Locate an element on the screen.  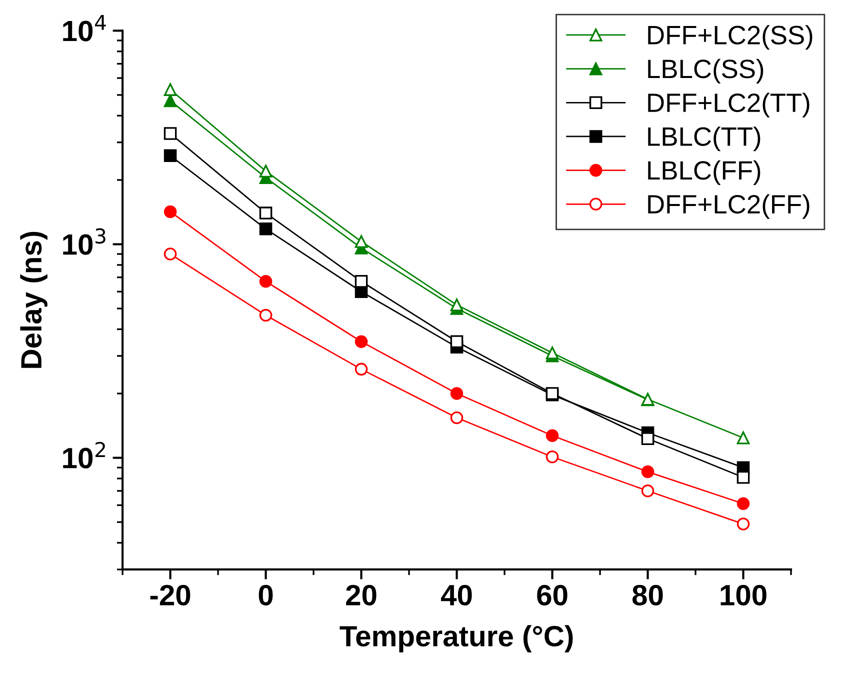
legend-label: LBLC(FF) is located at coordinates (704, 173).